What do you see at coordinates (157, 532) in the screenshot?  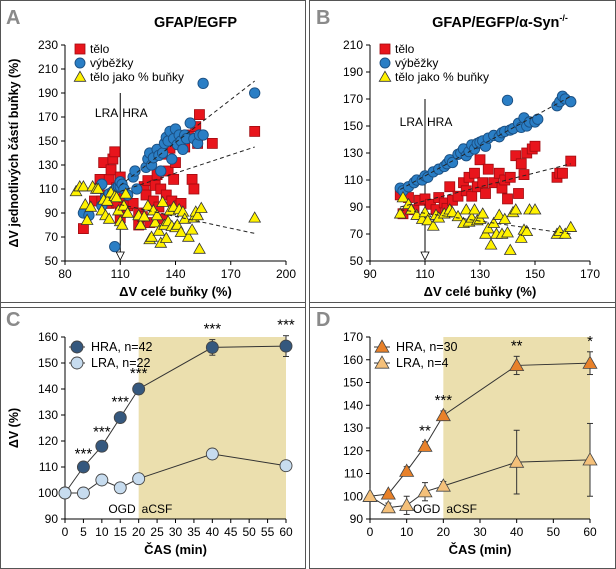 I see `x-tick-label: 25` at bounding box center [157, 532].